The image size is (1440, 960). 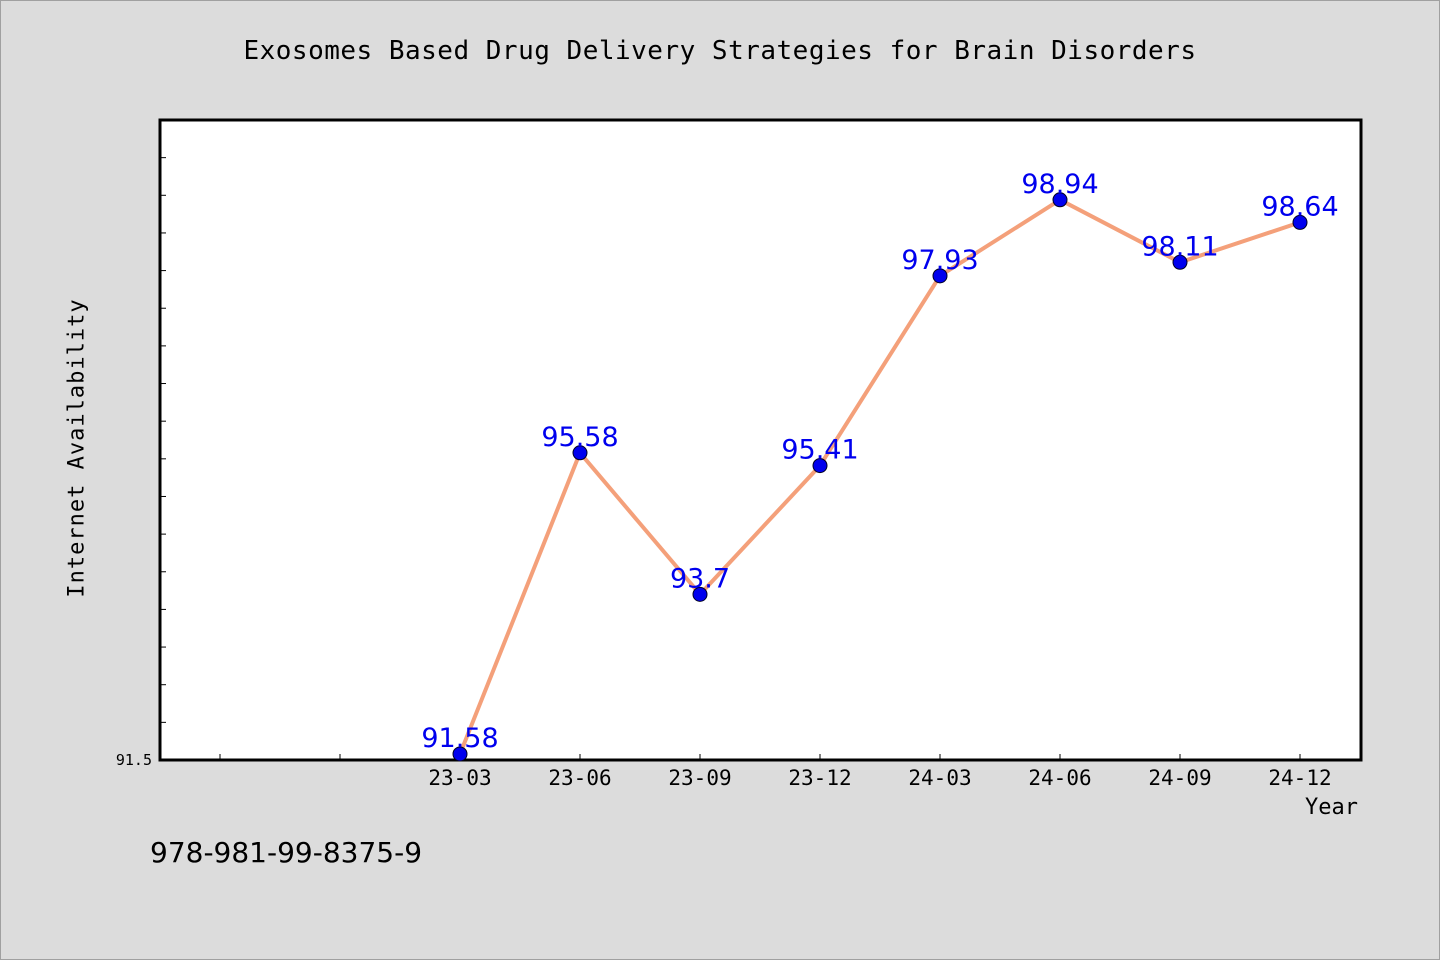 I want to click on x-tick-label: 23-12, so click(x=819, y=778).